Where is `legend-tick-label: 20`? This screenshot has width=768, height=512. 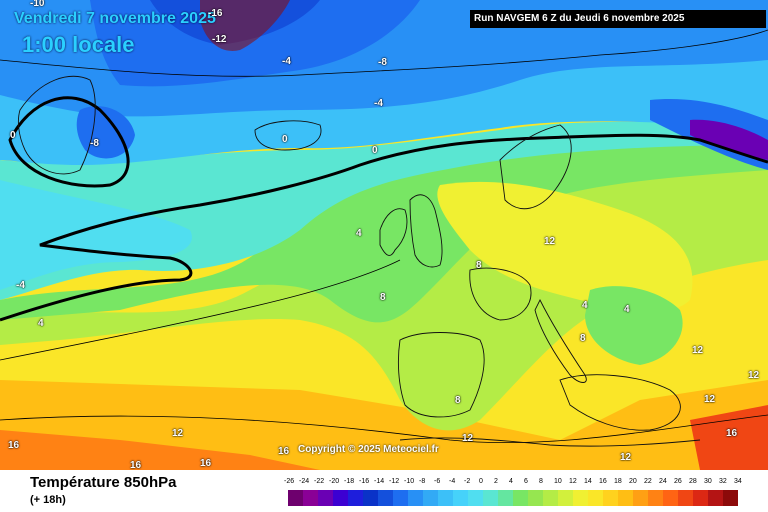 legend-tick-label: 20 is located at coordinates (633, 481).